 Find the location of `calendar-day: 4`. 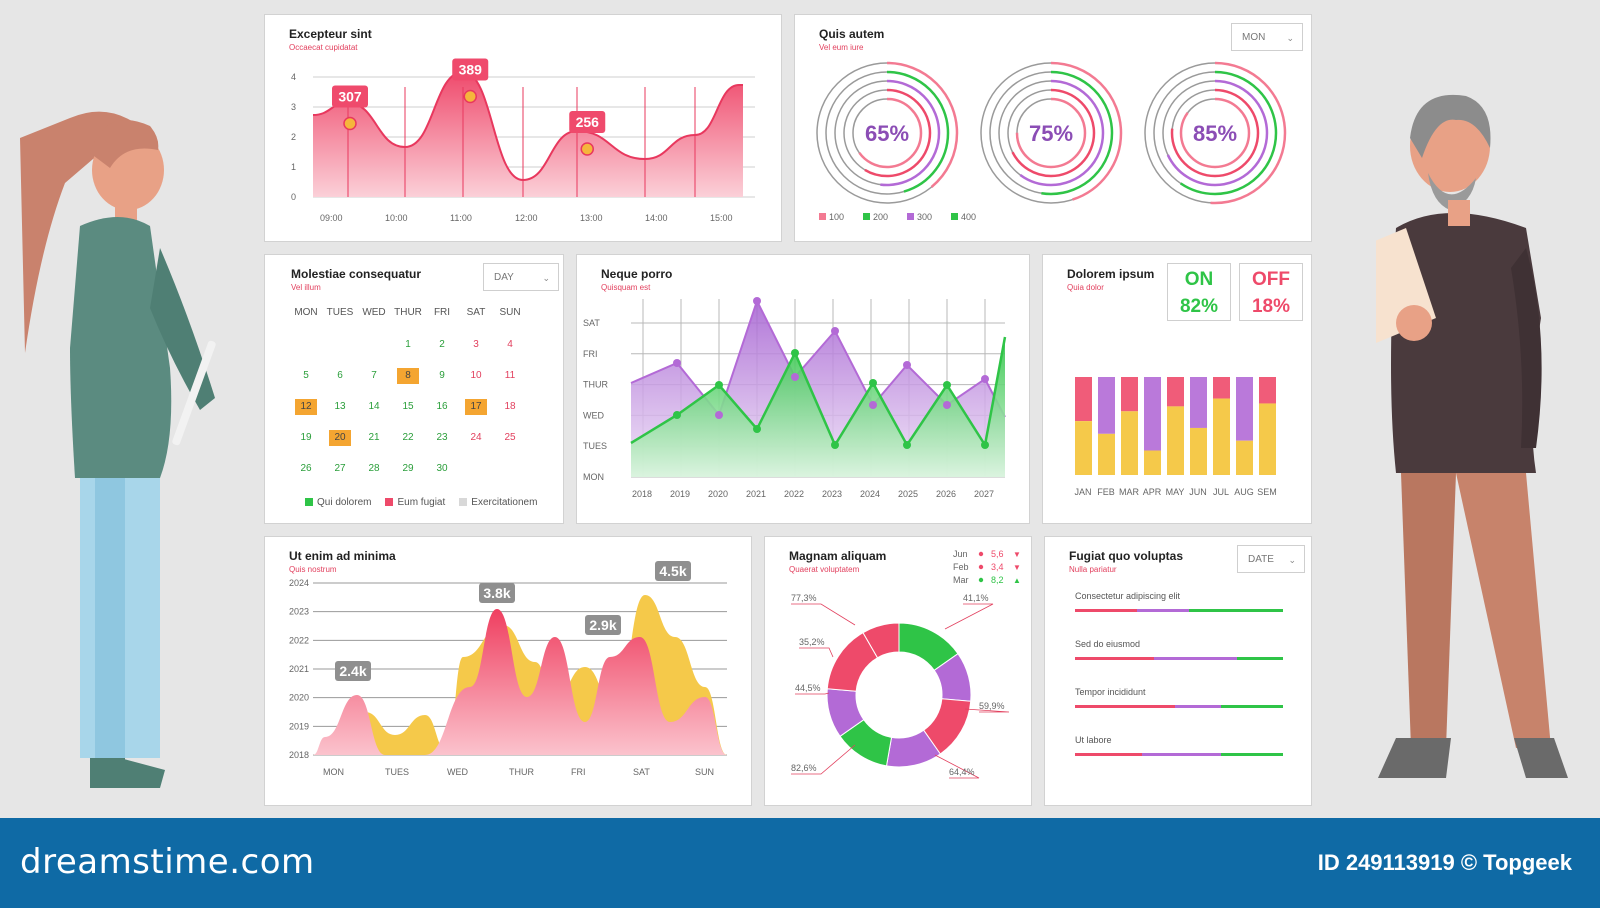

calendar-day: 4 is located at coordinates (510, 344).